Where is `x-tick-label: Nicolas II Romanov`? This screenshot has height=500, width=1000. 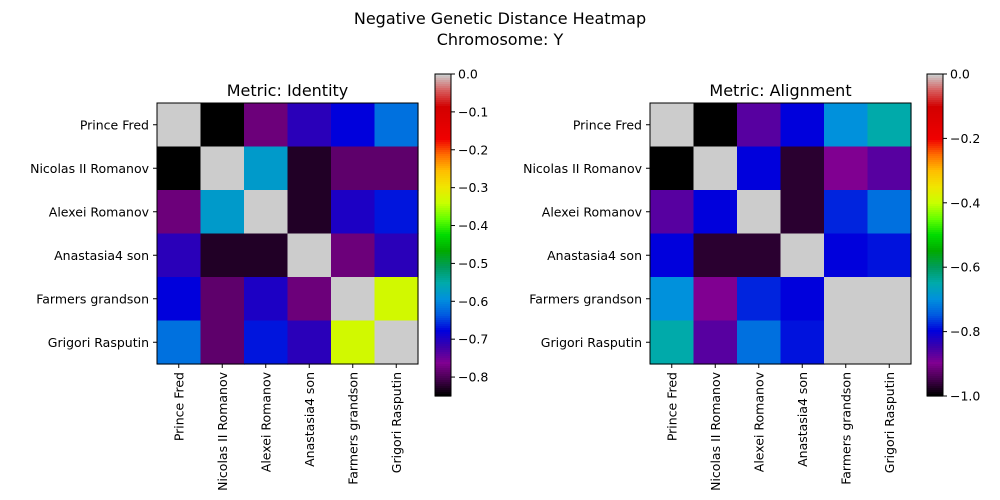 x-tick-label: Nicolas II Romanov is located at coordinates (715, 430).